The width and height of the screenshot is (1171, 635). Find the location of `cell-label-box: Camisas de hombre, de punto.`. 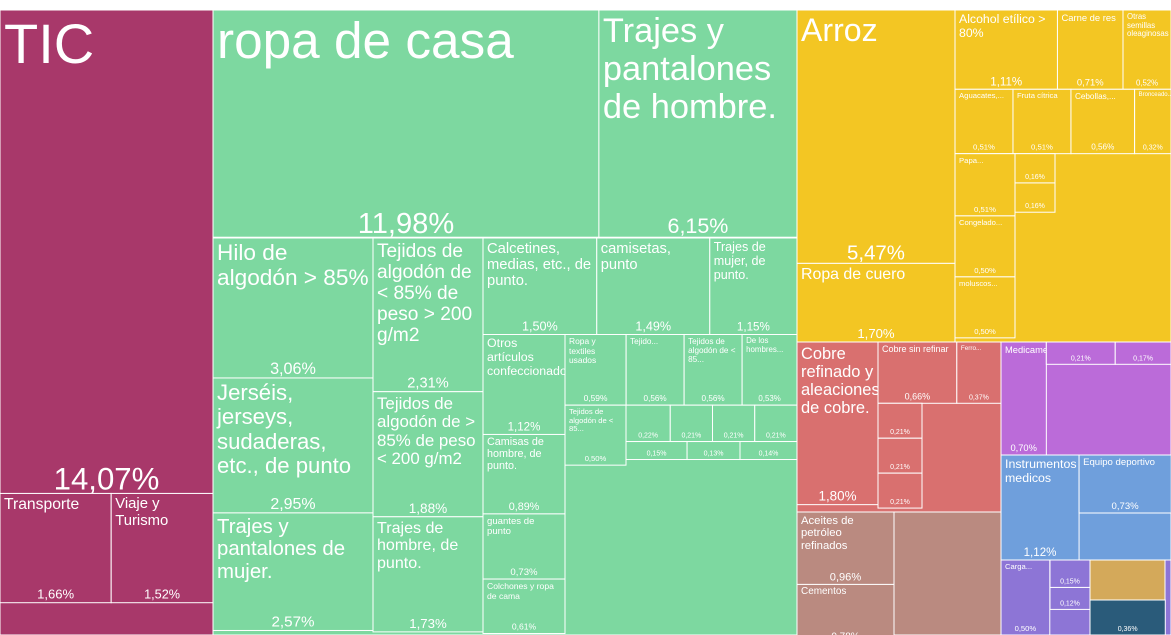

cell-label-box: Camisas de hombre, de punto. is located at coordinates (515, 454).